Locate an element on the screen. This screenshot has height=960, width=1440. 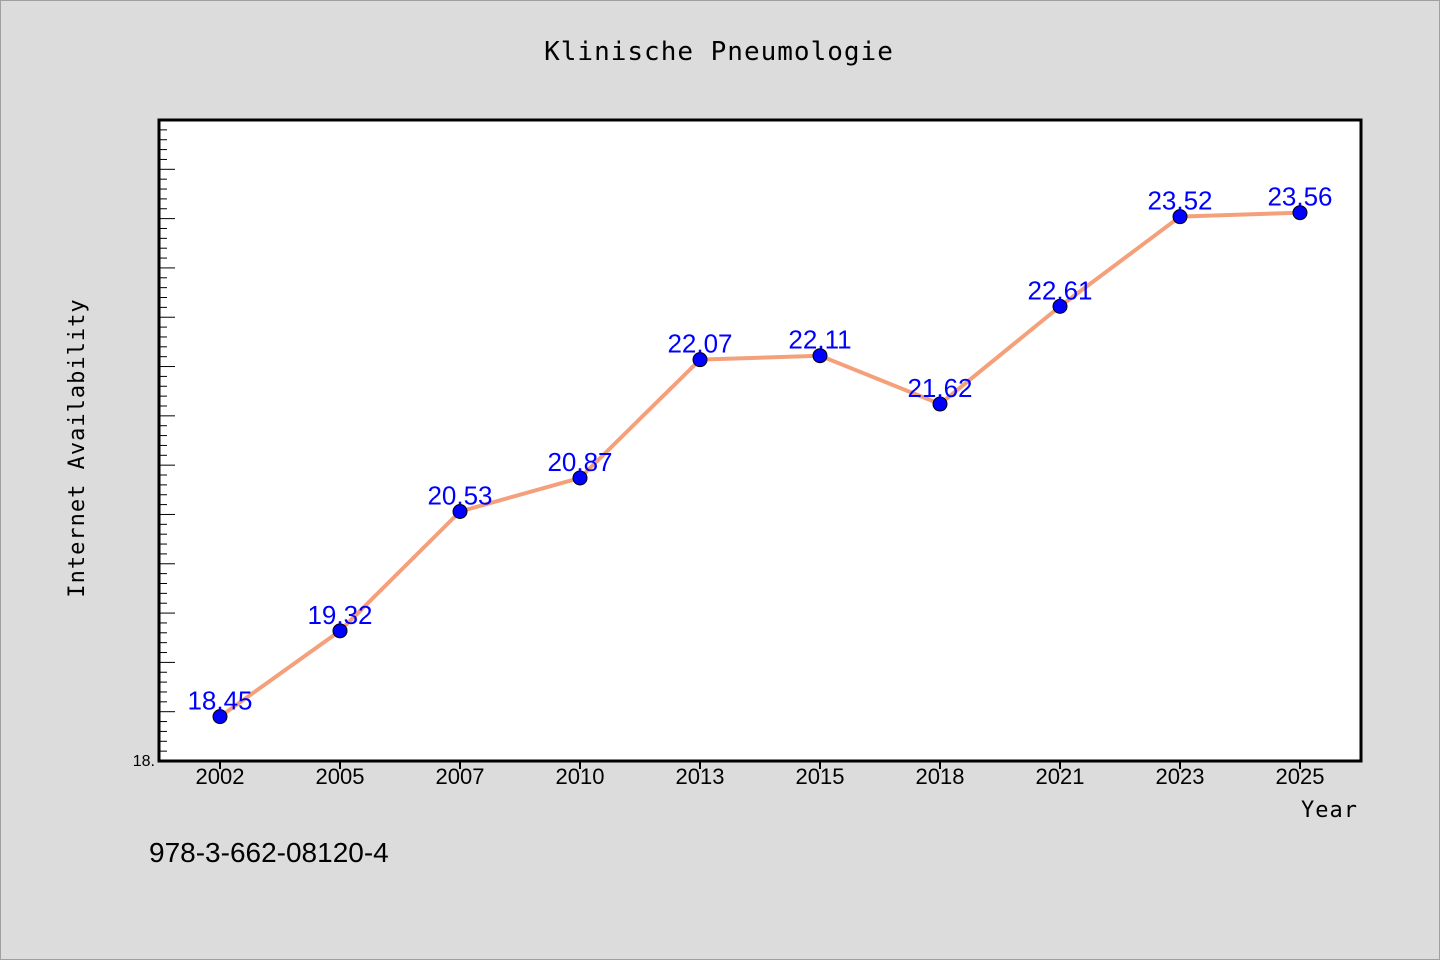
x-tick-label: 2007 is located at coordinates (460, 776).